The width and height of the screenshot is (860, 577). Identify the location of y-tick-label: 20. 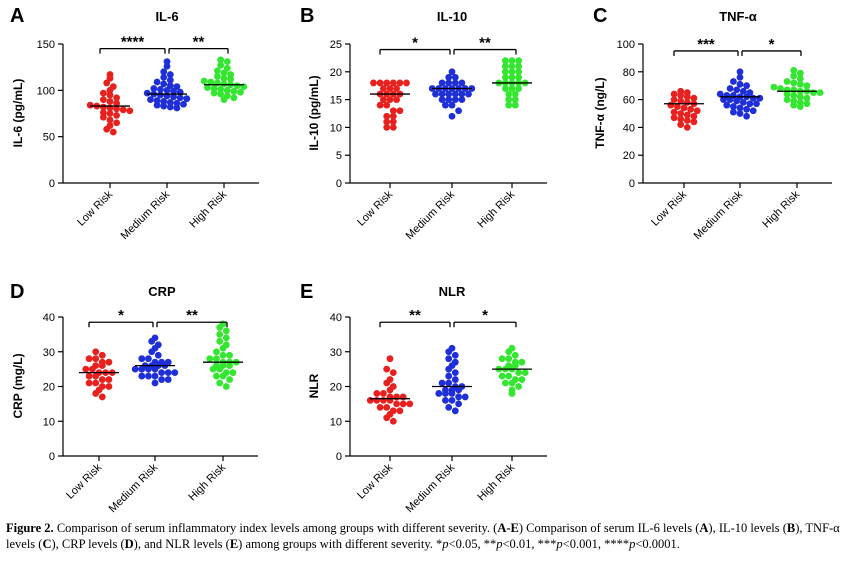
(49, 388).